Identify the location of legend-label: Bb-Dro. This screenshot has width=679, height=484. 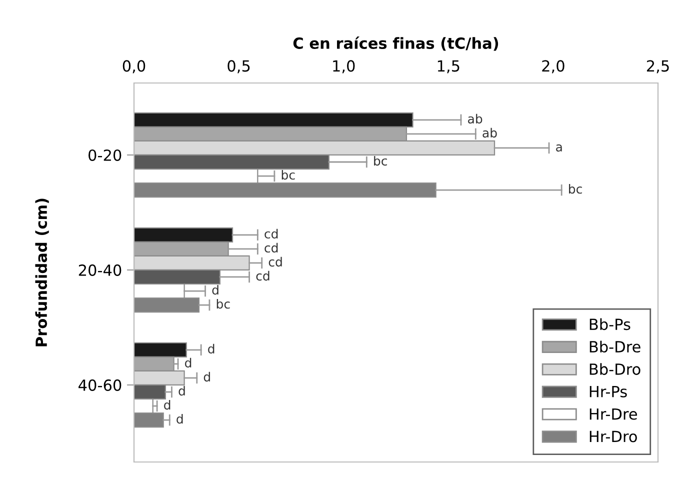
(615, 369).